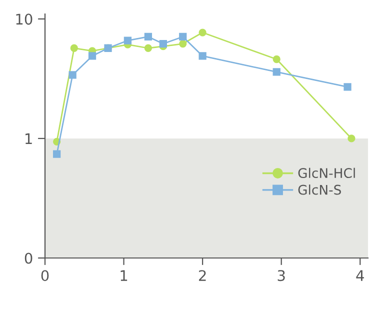  What do you see at coordinates (319, 189) in the screenshot?
I see `legend-label: GlcN-S` at bounding box center [319, 189].